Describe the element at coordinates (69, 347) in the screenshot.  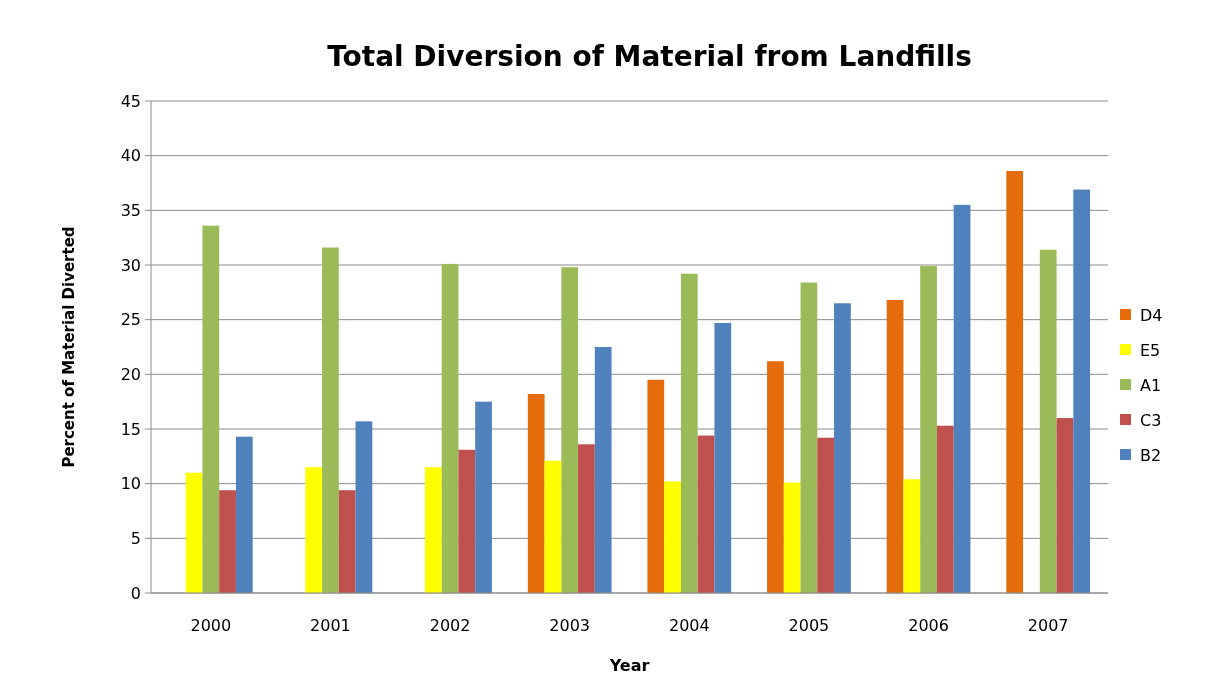
I see `y-axis-title: Percent of Material Diverted` at that location.